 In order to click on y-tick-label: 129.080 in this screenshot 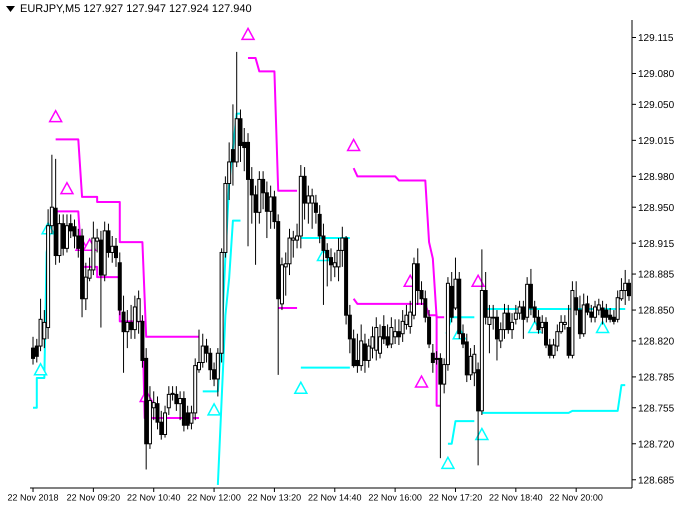, I will do `click(656, 74)`.